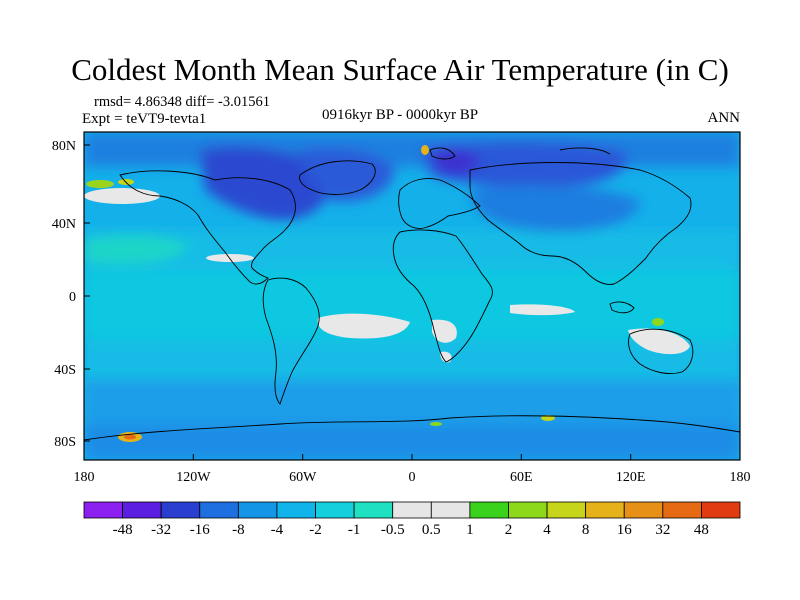  What do you see at coordinates (144, 119) in the screenshot?
I see `experiment-label: Expt = teVT9-tevta1` at bounding box center [144, 119].